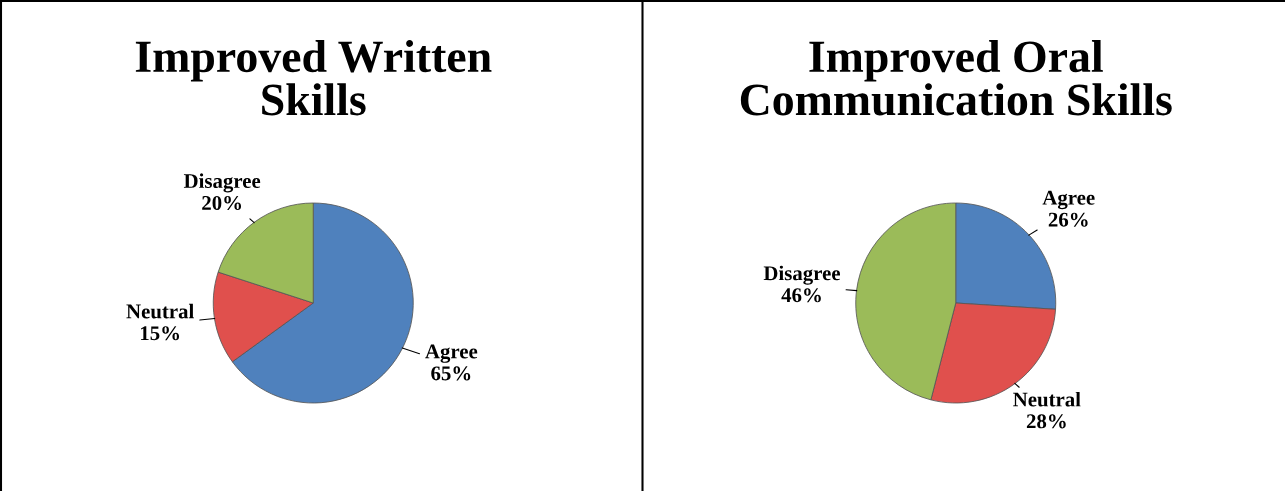 This screenshot has width=1285, height=491. Describe the element at coordinates (160, 333) in the screenshot. I see `data-label: 15%` at that location.